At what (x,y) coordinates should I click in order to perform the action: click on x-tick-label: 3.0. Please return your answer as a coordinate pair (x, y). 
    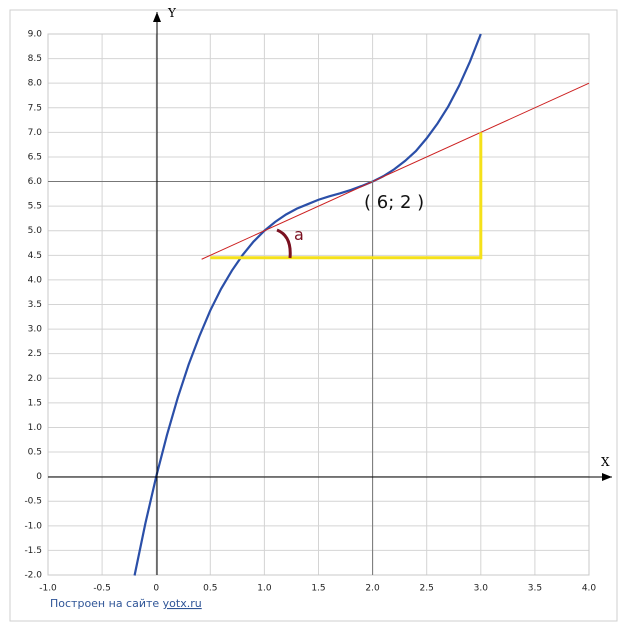
    Looking at the image, I should click on (481, 589).